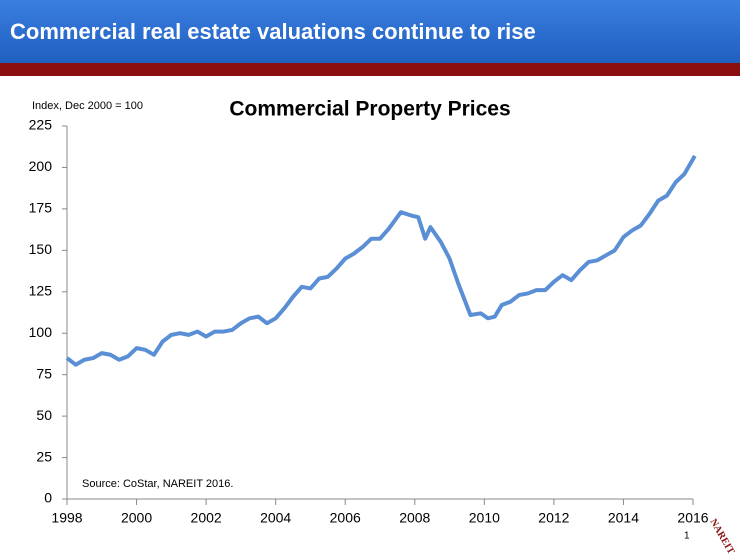 Image resolution: width=740 pixels, height=555 pixels. Describe the element at coordinates (157, 484) in the screenshot. I see `source-note: Source: CoStar, NAREIT 2016.` at that location.